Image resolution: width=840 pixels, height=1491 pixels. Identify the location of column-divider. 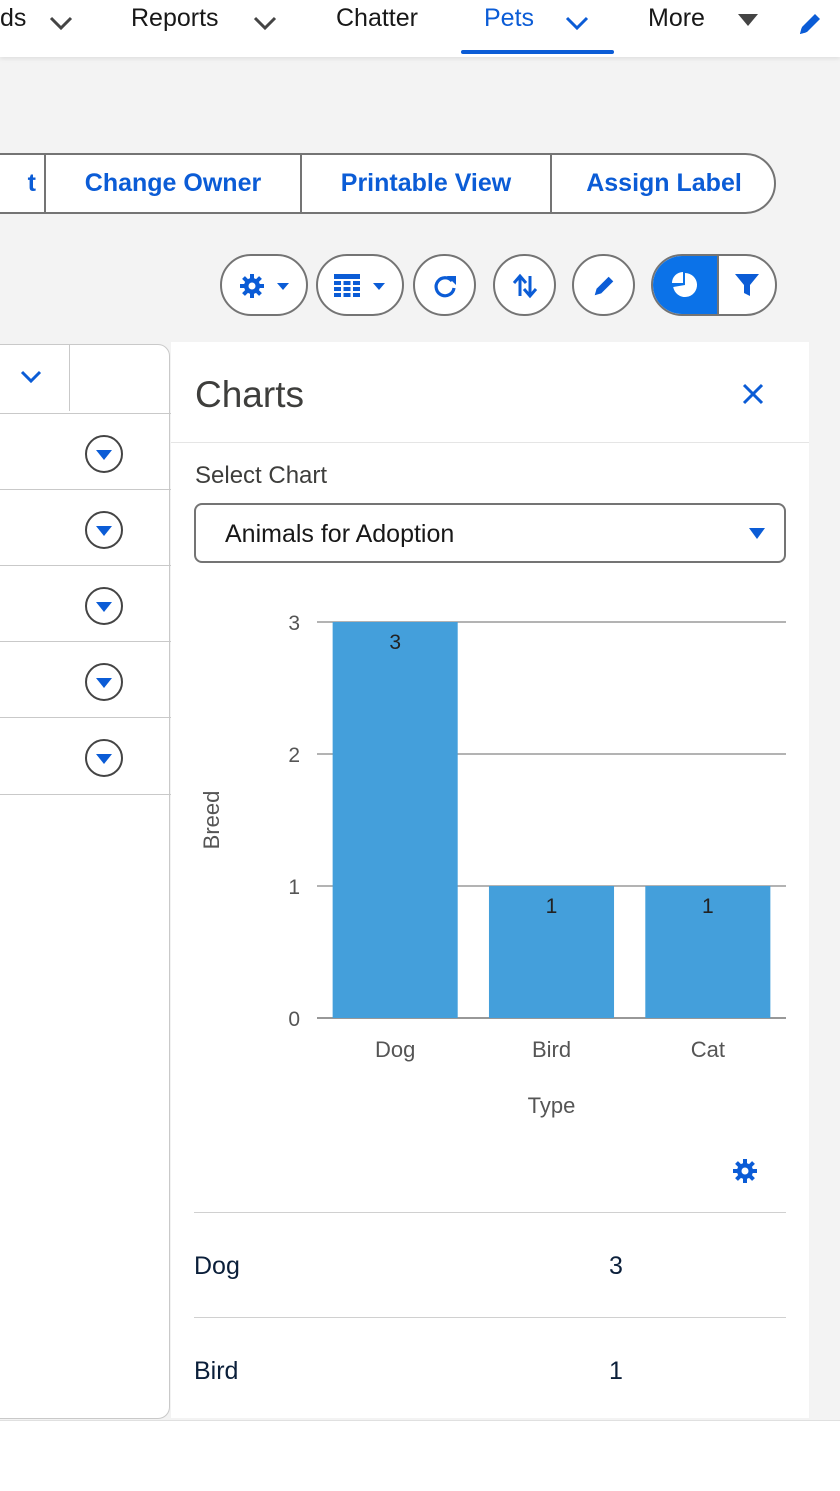
(69, 378).